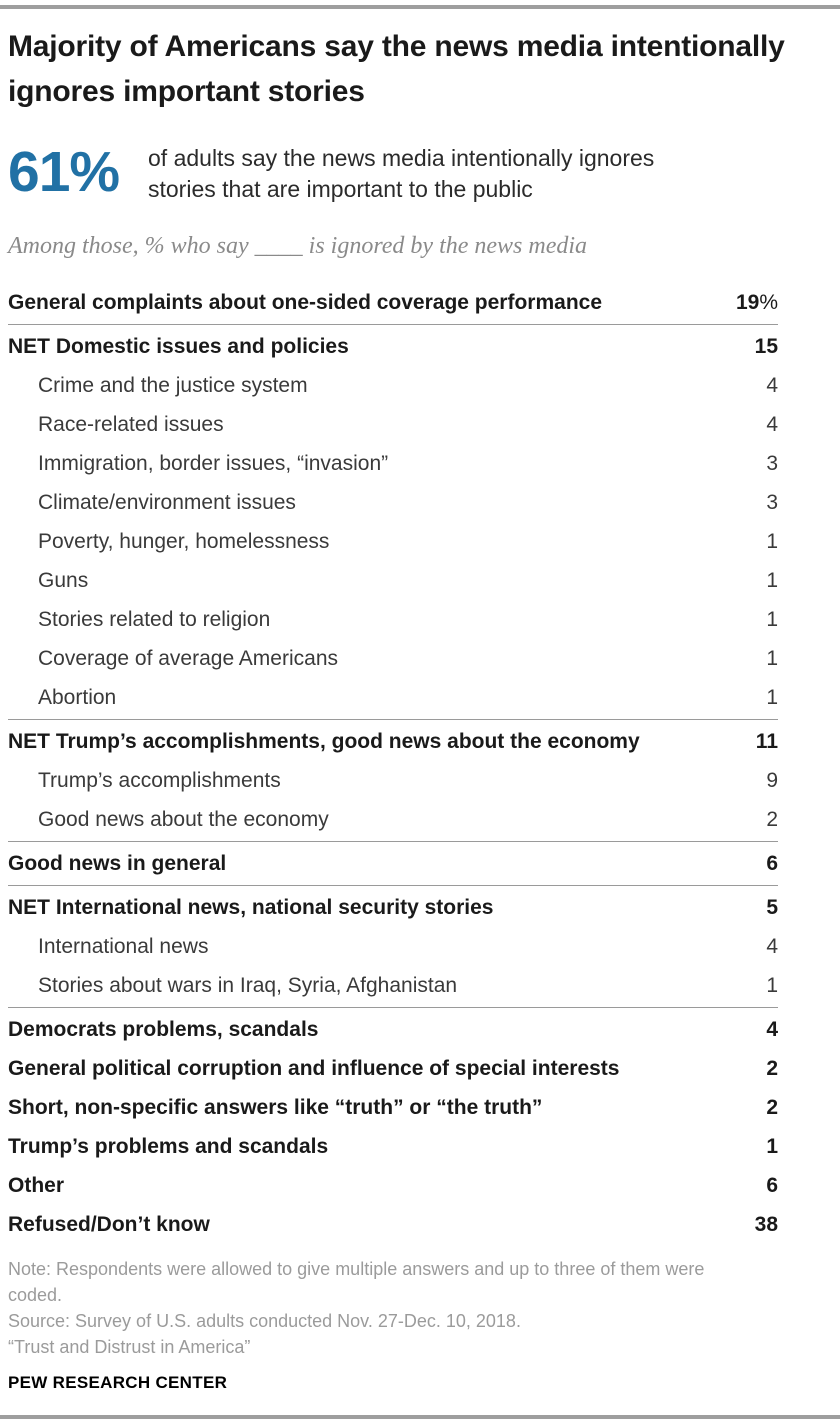  What do you see at coordinates (167, 502) in the screenshot?
I see `row-label: Climate/environment issues` at bounding box center [167, 502].